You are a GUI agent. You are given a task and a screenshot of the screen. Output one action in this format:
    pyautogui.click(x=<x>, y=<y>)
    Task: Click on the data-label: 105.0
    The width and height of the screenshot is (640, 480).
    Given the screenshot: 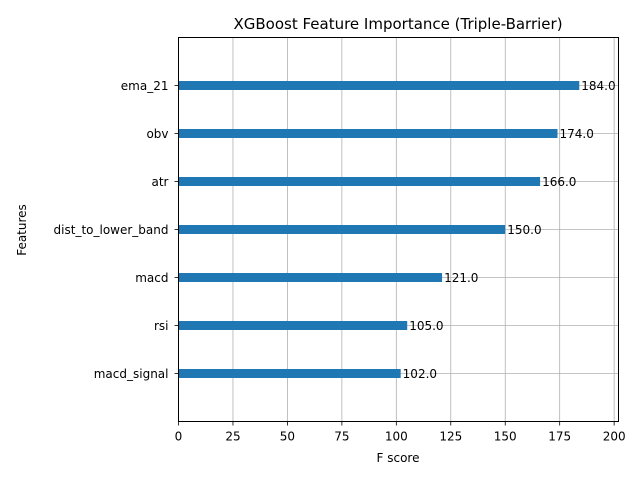 What is the action you would take?
    pyautogui.click(x=426, y=326)
    